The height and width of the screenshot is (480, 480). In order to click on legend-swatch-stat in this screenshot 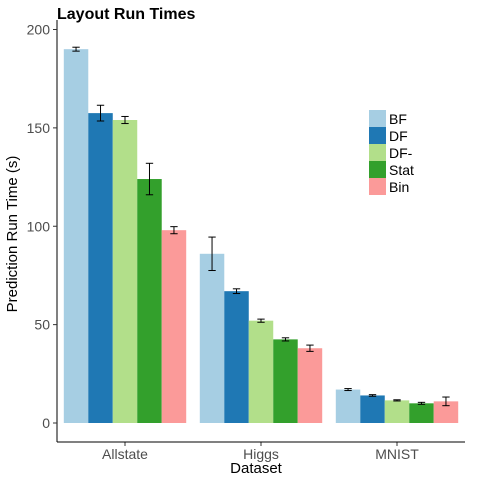, I will do `click(377, 169)`.